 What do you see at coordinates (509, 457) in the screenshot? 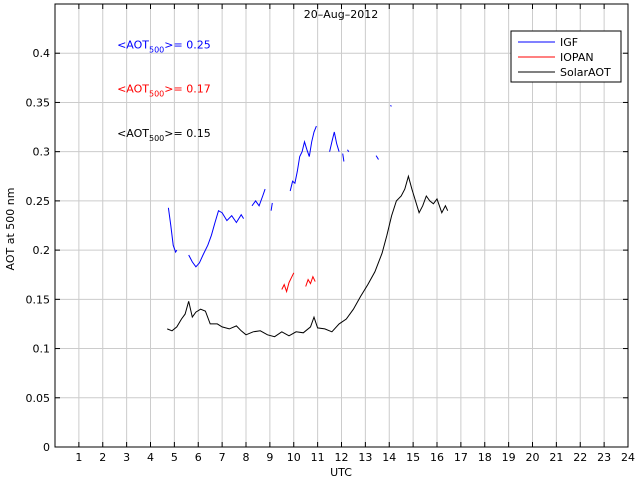
I see `x-tick-label: 19` at bounding box center [509, 457].